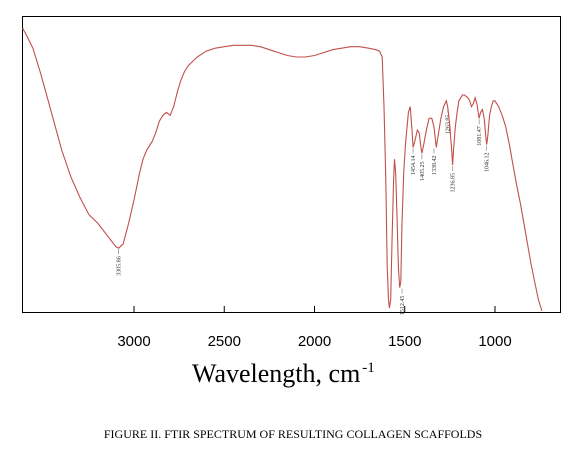  What do you see at coordinates (423, 171) in the screenshot?
I see `peak-label: 1405.25` at bounding box center [423, 171].